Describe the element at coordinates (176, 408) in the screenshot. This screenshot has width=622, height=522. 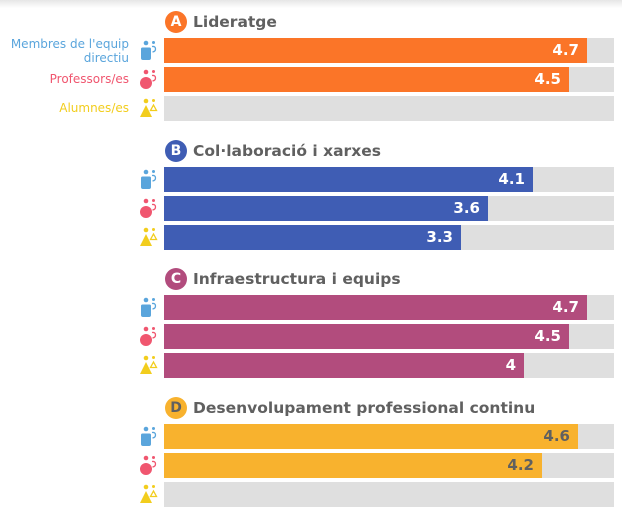
I see `section-badge-d: D` at that location.